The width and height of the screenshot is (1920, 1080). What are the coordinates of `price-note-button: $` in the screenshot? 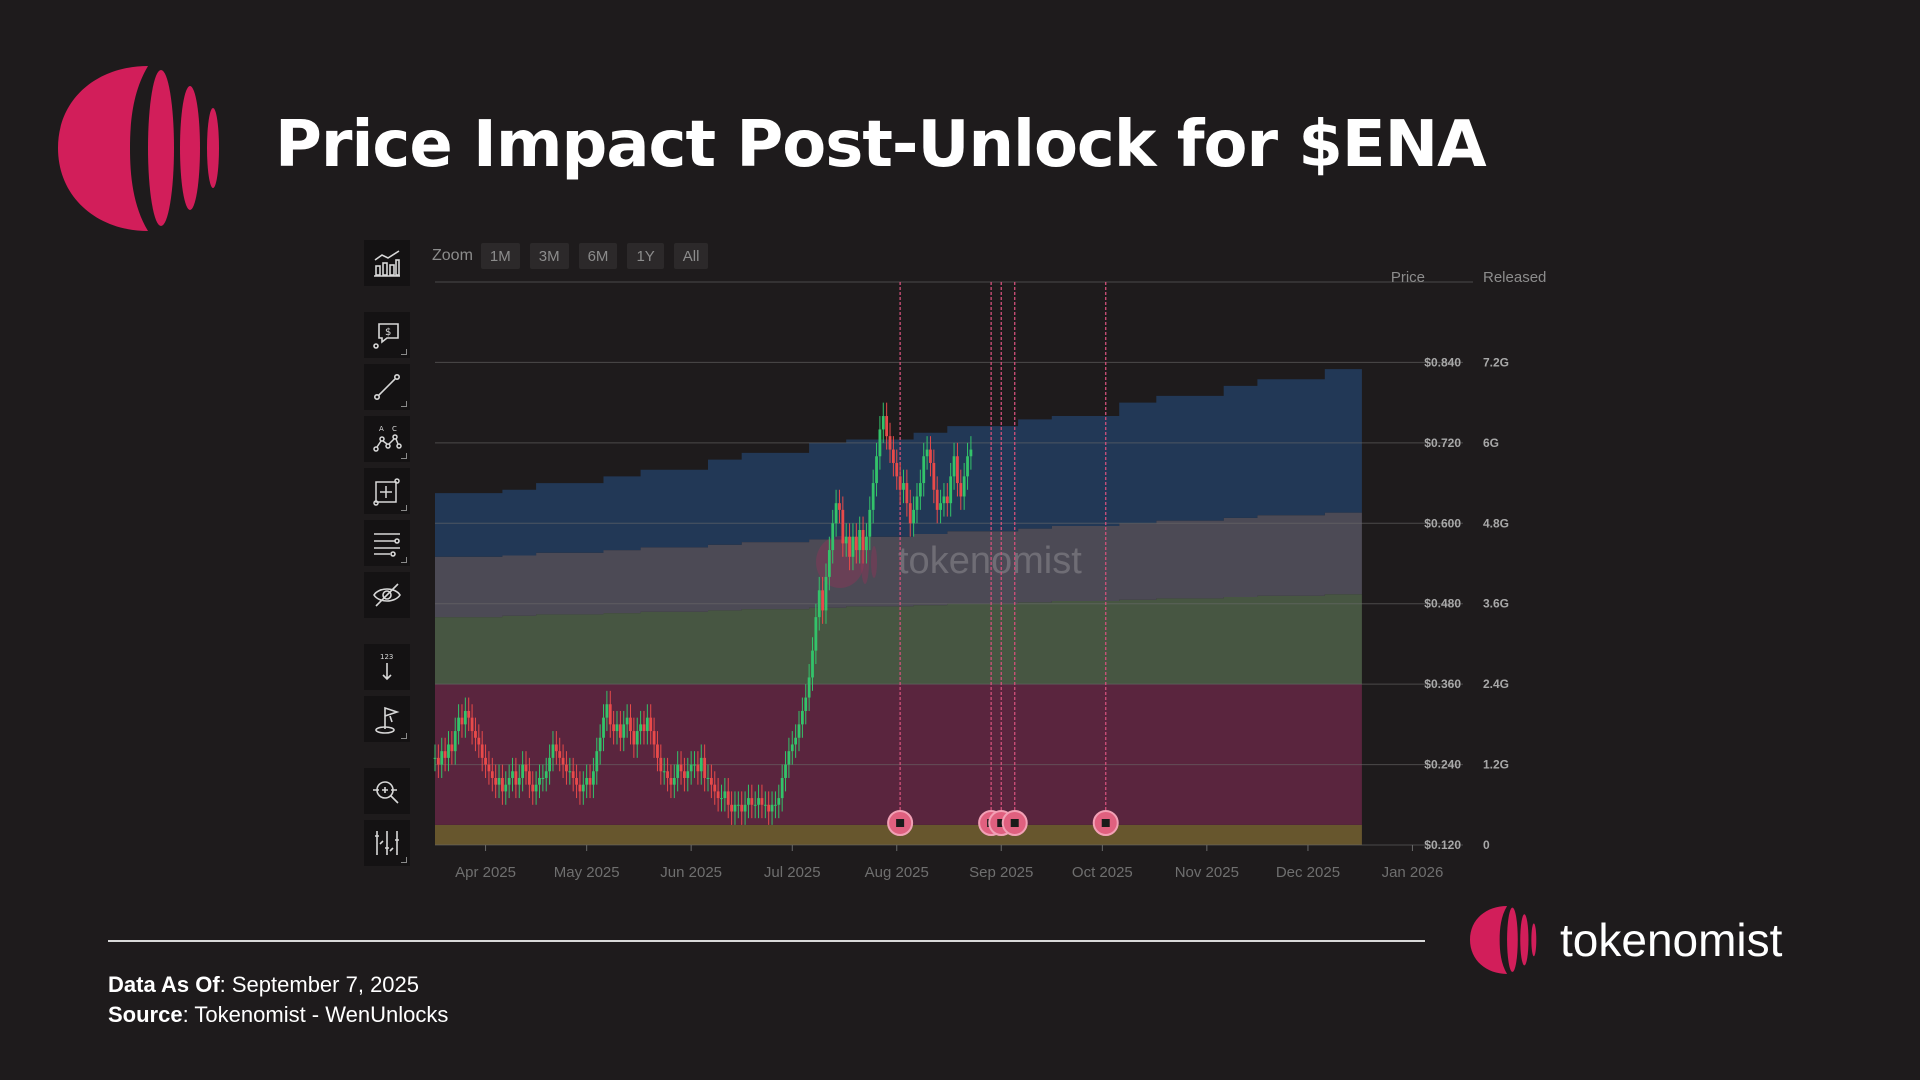 It's located at (387, 335).